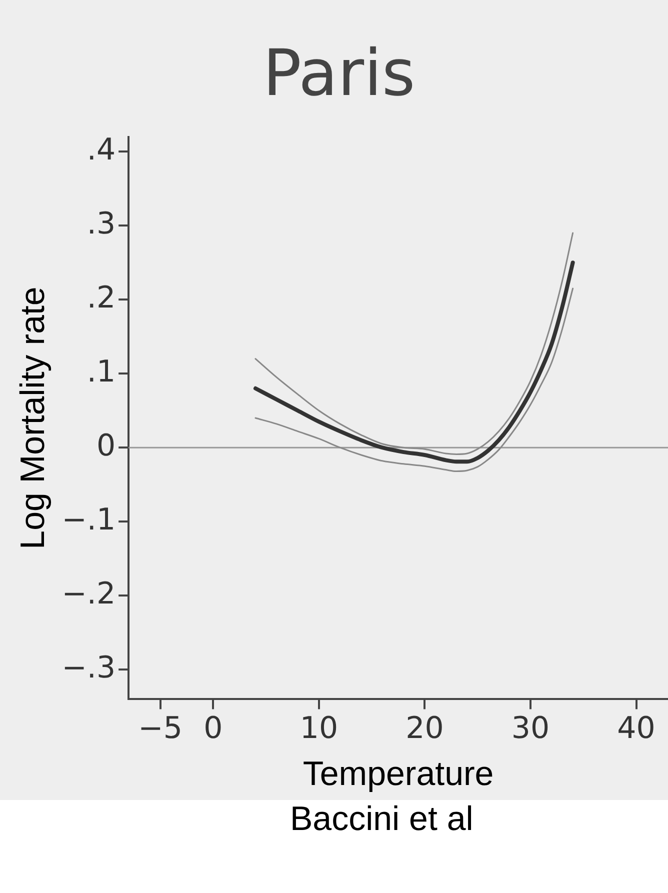 The width and height of the screenshot is (668, 893). Describe the element at coordinates (398, 773) in the screenshot. I see `x-axis-title: Temperature` at that location.